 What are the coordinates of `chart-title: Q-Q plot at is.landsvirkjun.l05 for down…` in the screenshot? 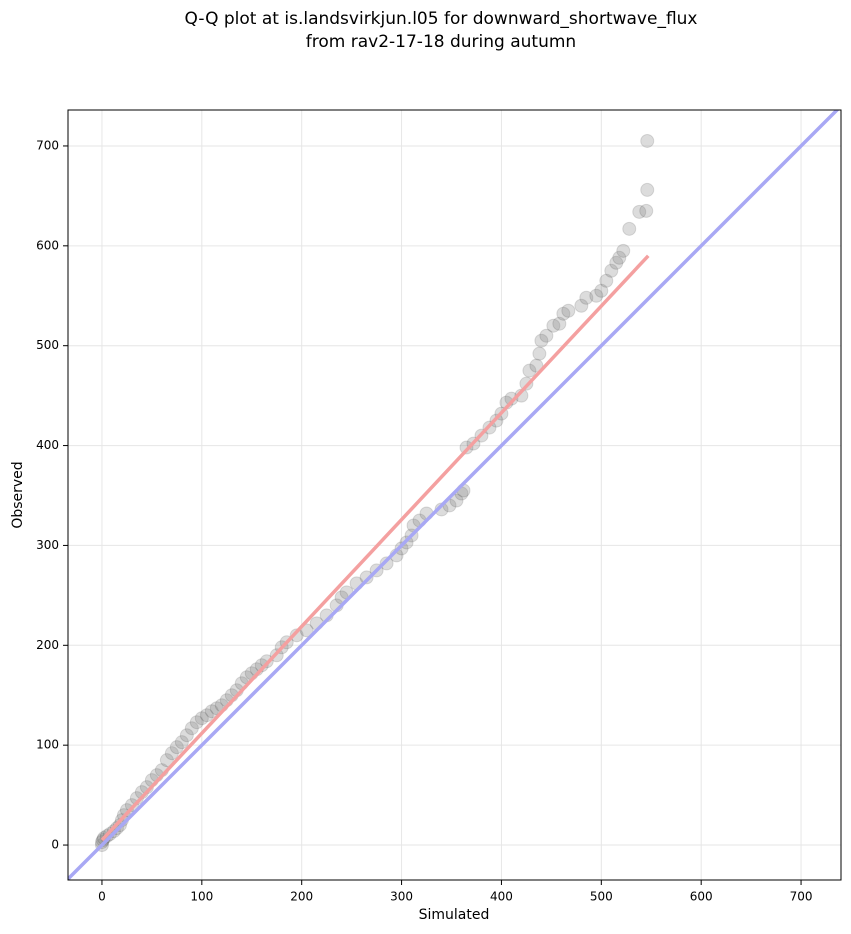 It's located at (441, 19).